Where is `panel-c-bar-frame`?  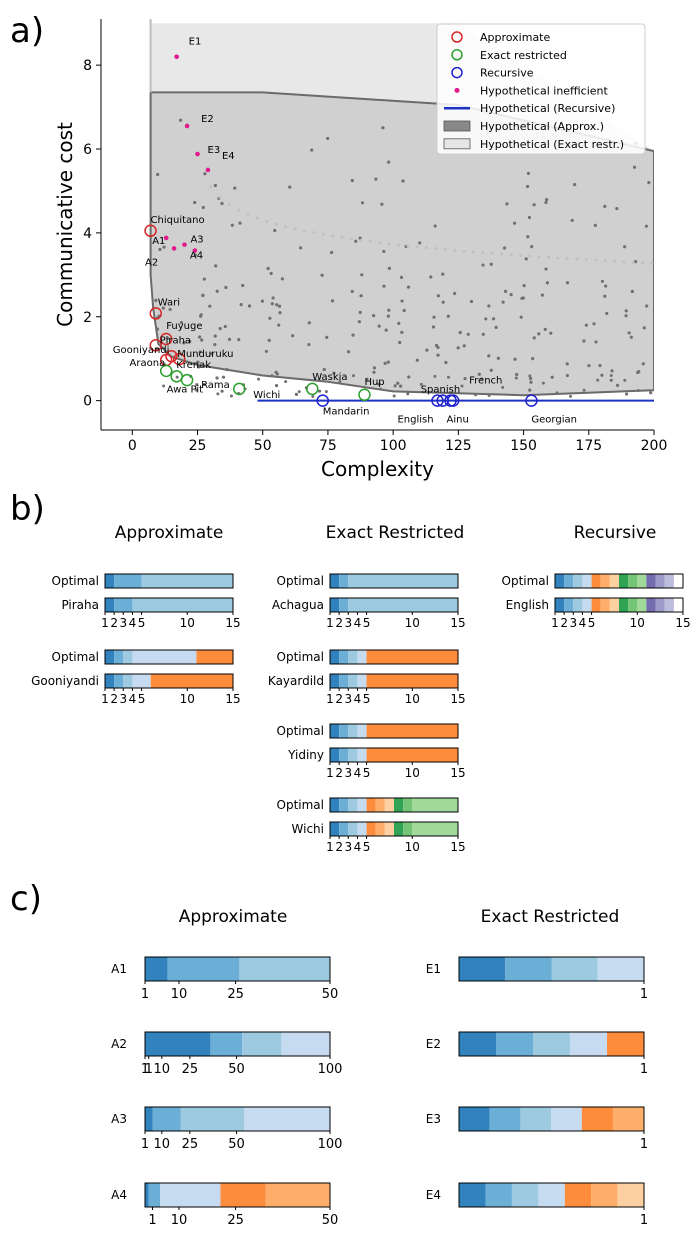
panel-c-bar-frame is located at coordinates (551, 1044).